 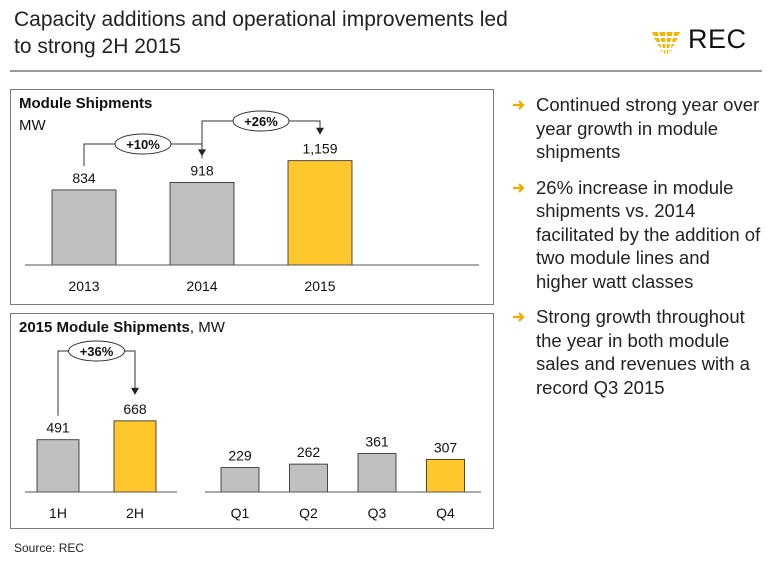 I want to click on bar-q1, so click(x=240, y=480).